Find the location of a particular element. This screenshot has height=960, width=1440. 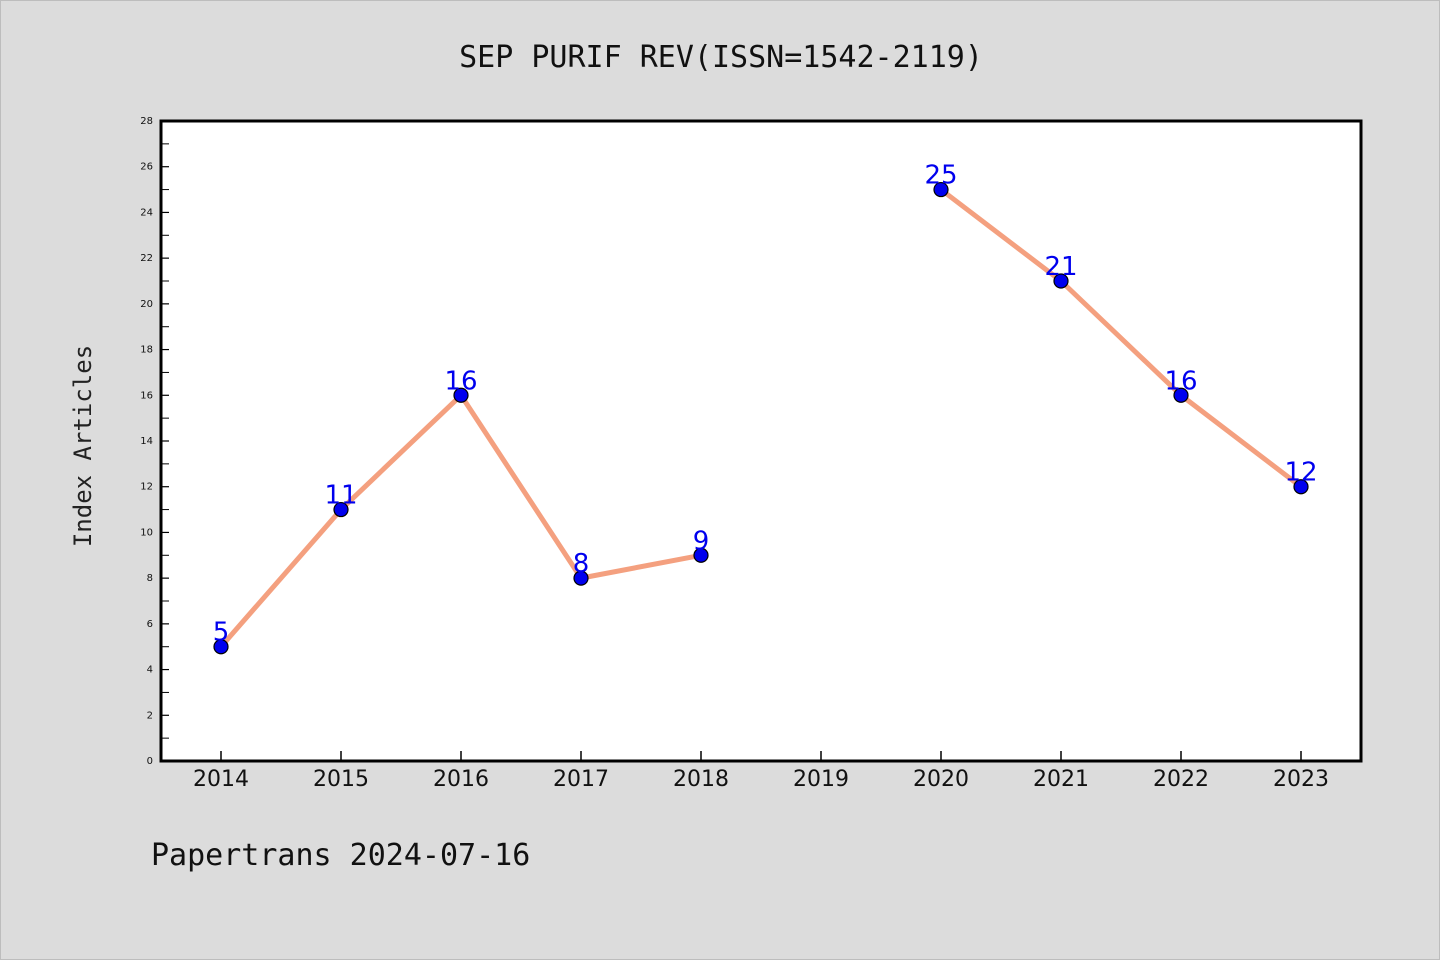

y-tick-label: 2 is located at coordinates (150, 715).